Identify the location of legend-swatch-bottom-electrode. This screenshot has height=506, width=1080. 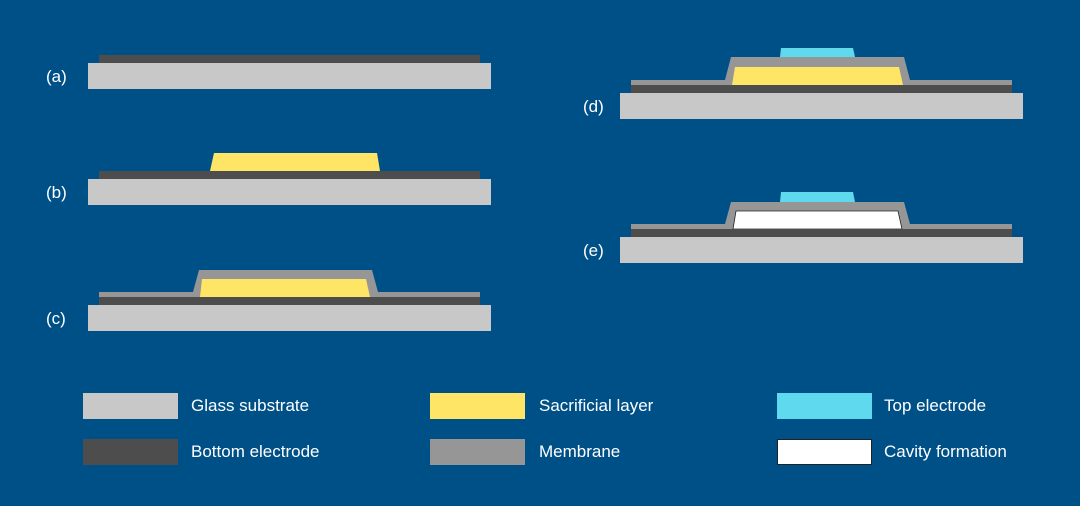
(130, 452).